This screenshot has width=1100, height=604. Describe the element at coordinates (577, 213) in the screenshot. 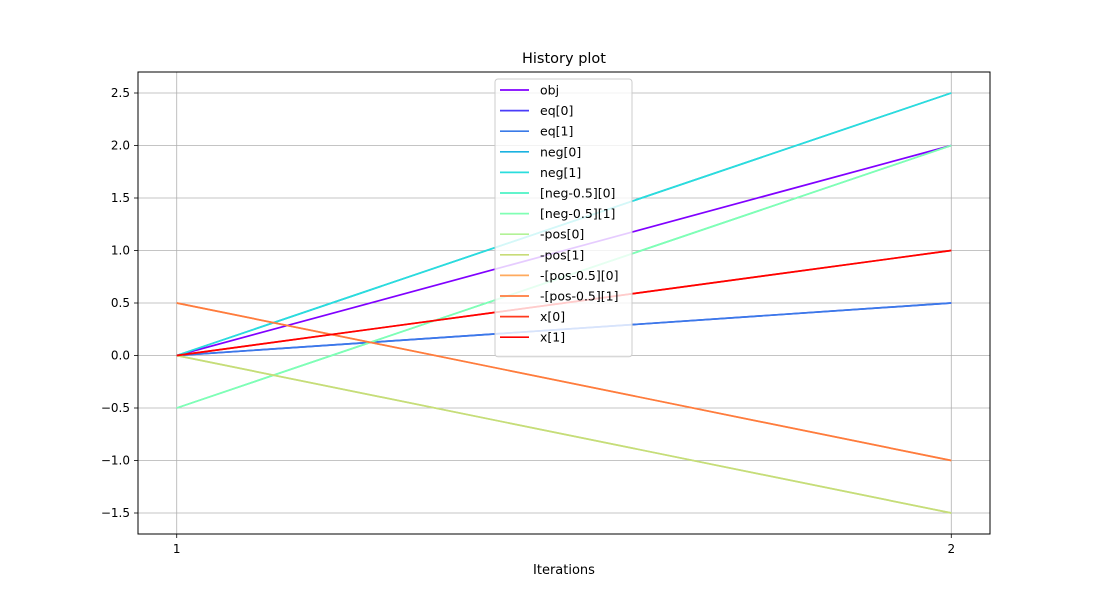

I see `legend-entry-label: [neg-0.5][1]` at that location.